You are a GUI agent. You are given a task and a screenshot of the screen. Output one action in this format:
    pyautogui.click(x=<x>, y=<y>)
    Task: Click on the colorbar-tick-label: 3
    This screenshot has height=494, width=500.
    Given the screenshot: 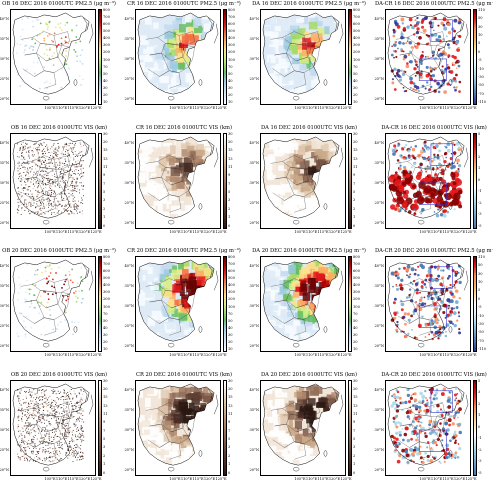 What is the action you would take?
    pyautogui.click(x=104, y=200)
    